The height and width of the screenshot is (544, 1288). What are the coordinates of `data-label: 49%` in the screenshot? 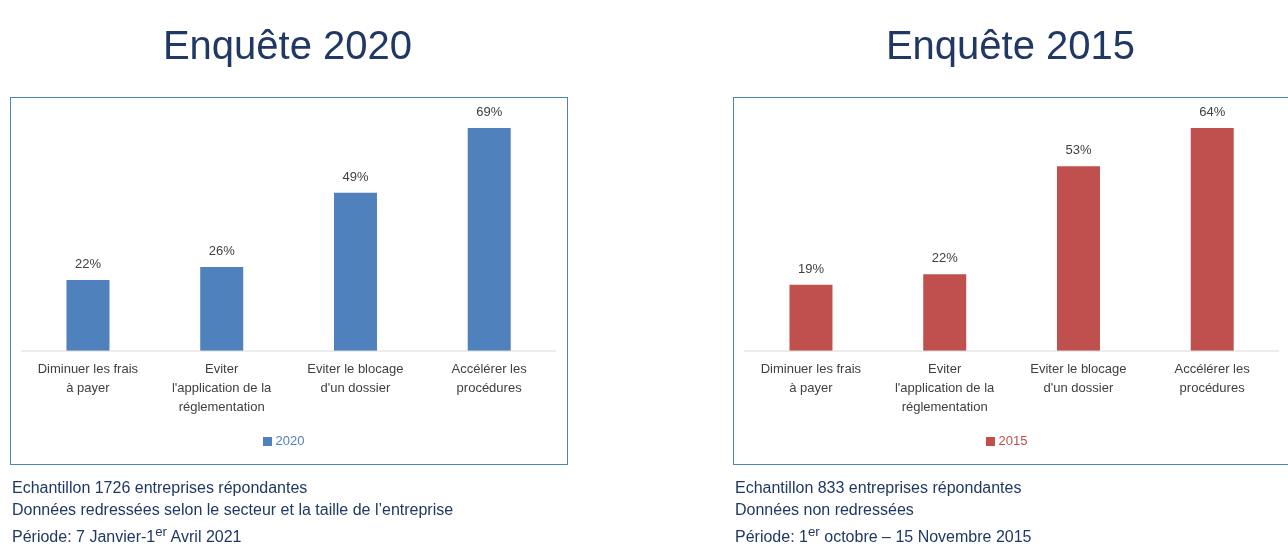 It's located at (355, 176).